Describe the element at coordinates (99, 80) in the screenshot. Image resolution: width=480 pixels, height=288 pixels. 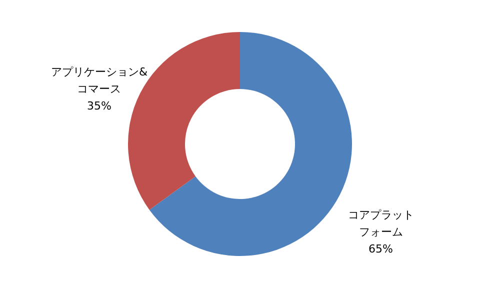
I see `slice-label: アプリケーション&コマース` at that location.